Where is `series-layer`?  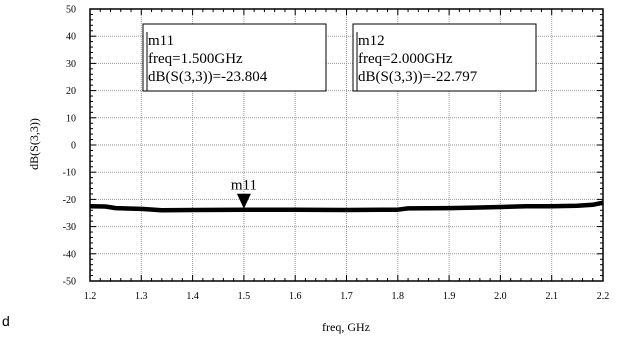 series-layer is located at coordinates (346, 206).